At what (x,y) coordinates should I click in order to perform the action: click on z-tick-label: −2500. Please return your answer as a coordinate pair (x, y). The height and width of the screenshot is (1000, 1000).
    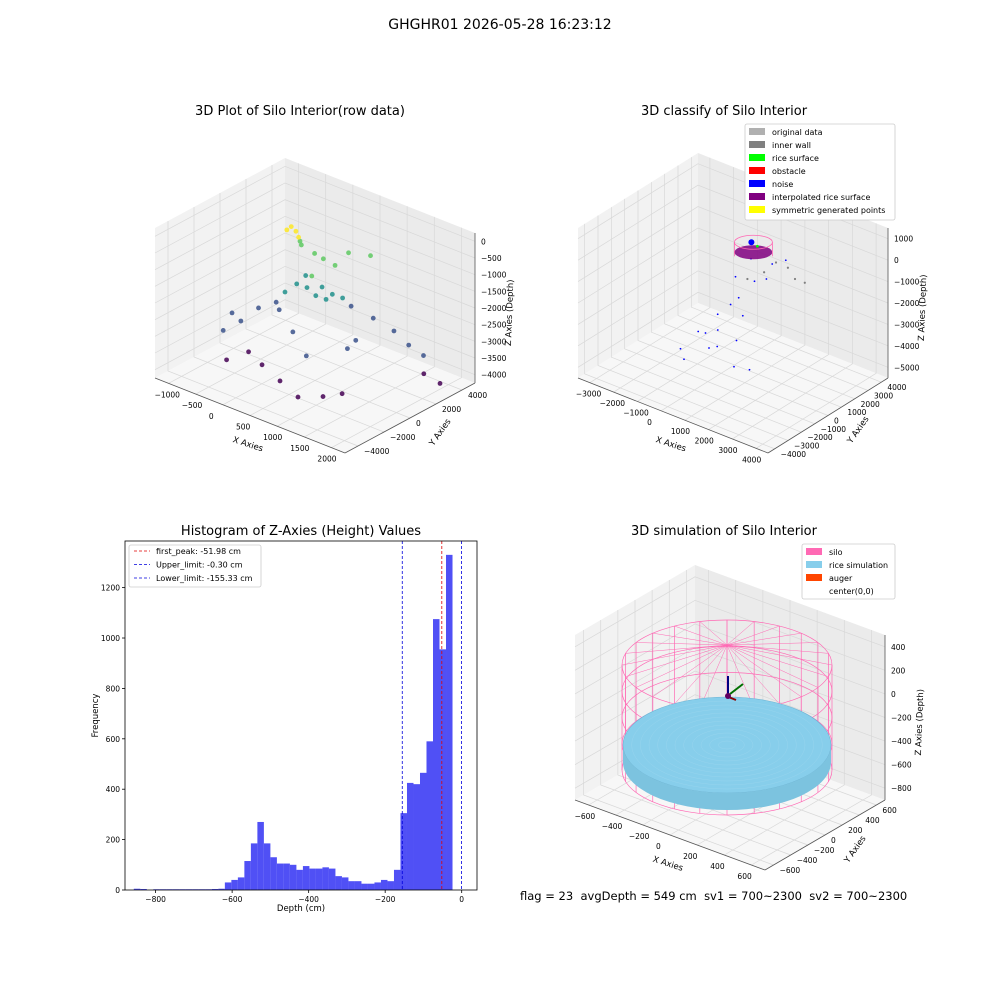
    Looking at the image, I should click on (494, 325).